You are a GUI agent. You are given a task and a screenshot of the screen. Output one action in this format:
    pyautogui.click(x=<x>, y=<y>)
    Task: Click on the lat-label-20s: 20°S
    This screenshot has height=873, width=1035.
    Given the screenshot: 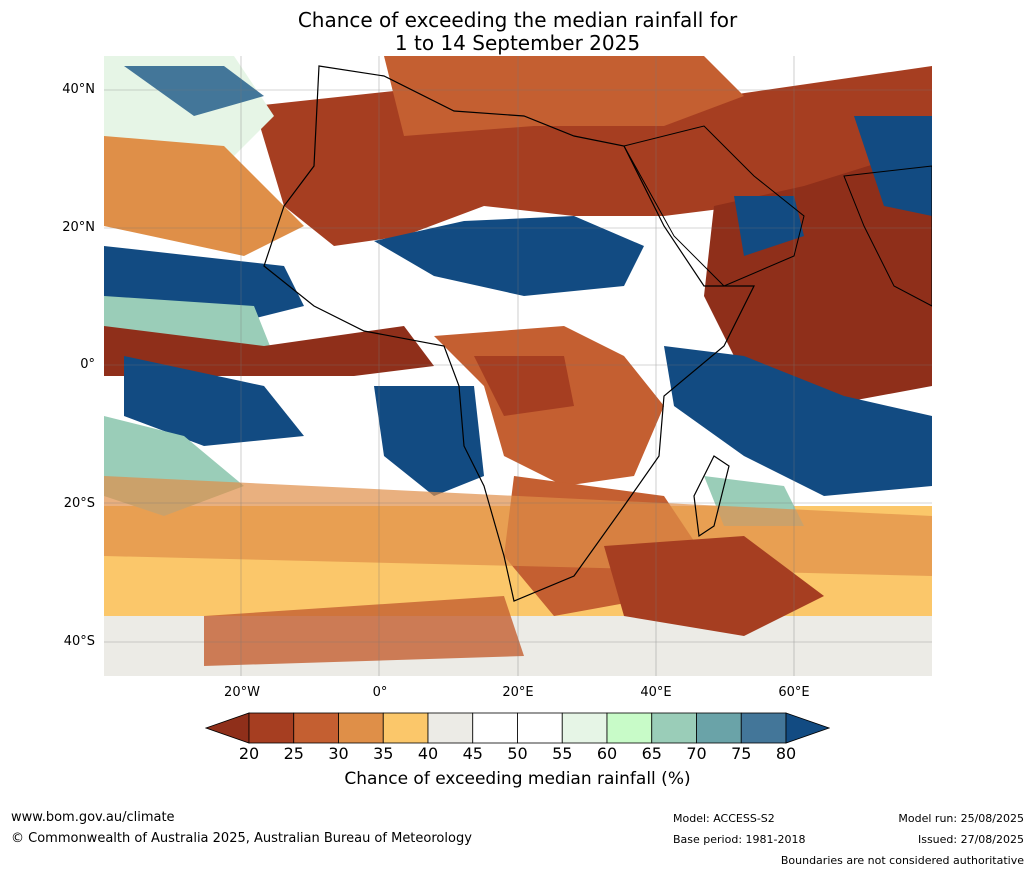 What is the action you would take?
    pyautogui.click(x=79, y=503)
    